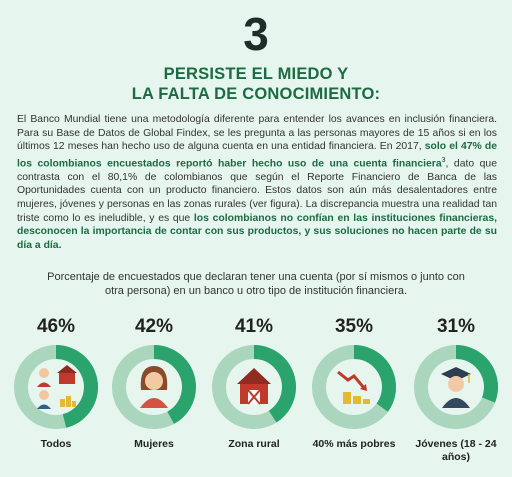  What do you see at coordinates (354, 326) in the screenshot?
I see `stat-percent: 35%` at bounding box center [354, 326].